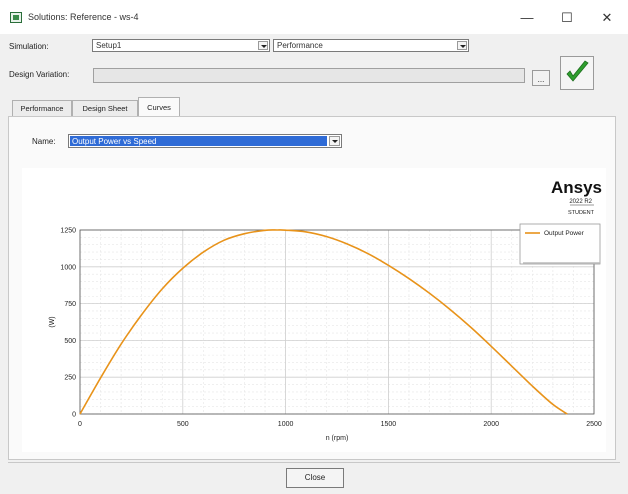 This screenshot has height=494, width=628. What do you see at coordinates (371, 45) in the screenshot?
I see `report-dropdown: Performance` at bounding box center [371, 45].